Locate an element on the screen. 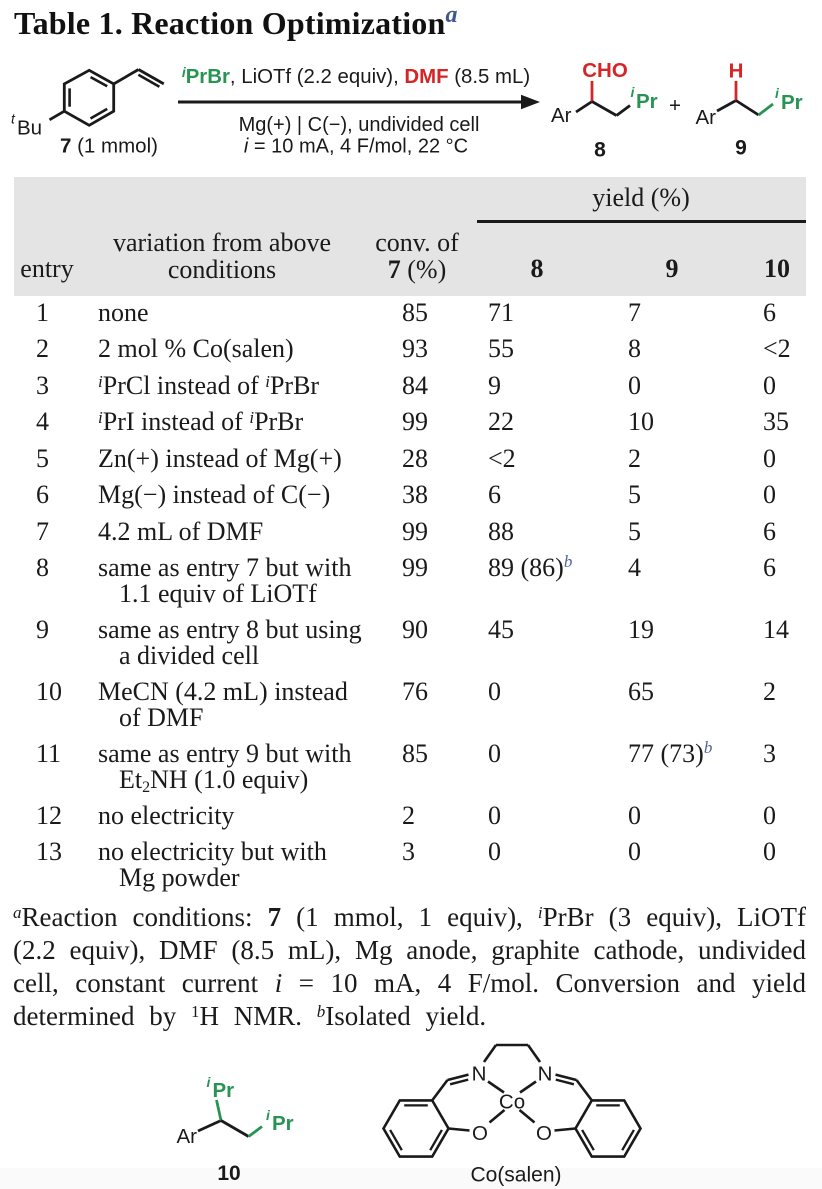  svg-text: t is located at coordinates (13, 119).